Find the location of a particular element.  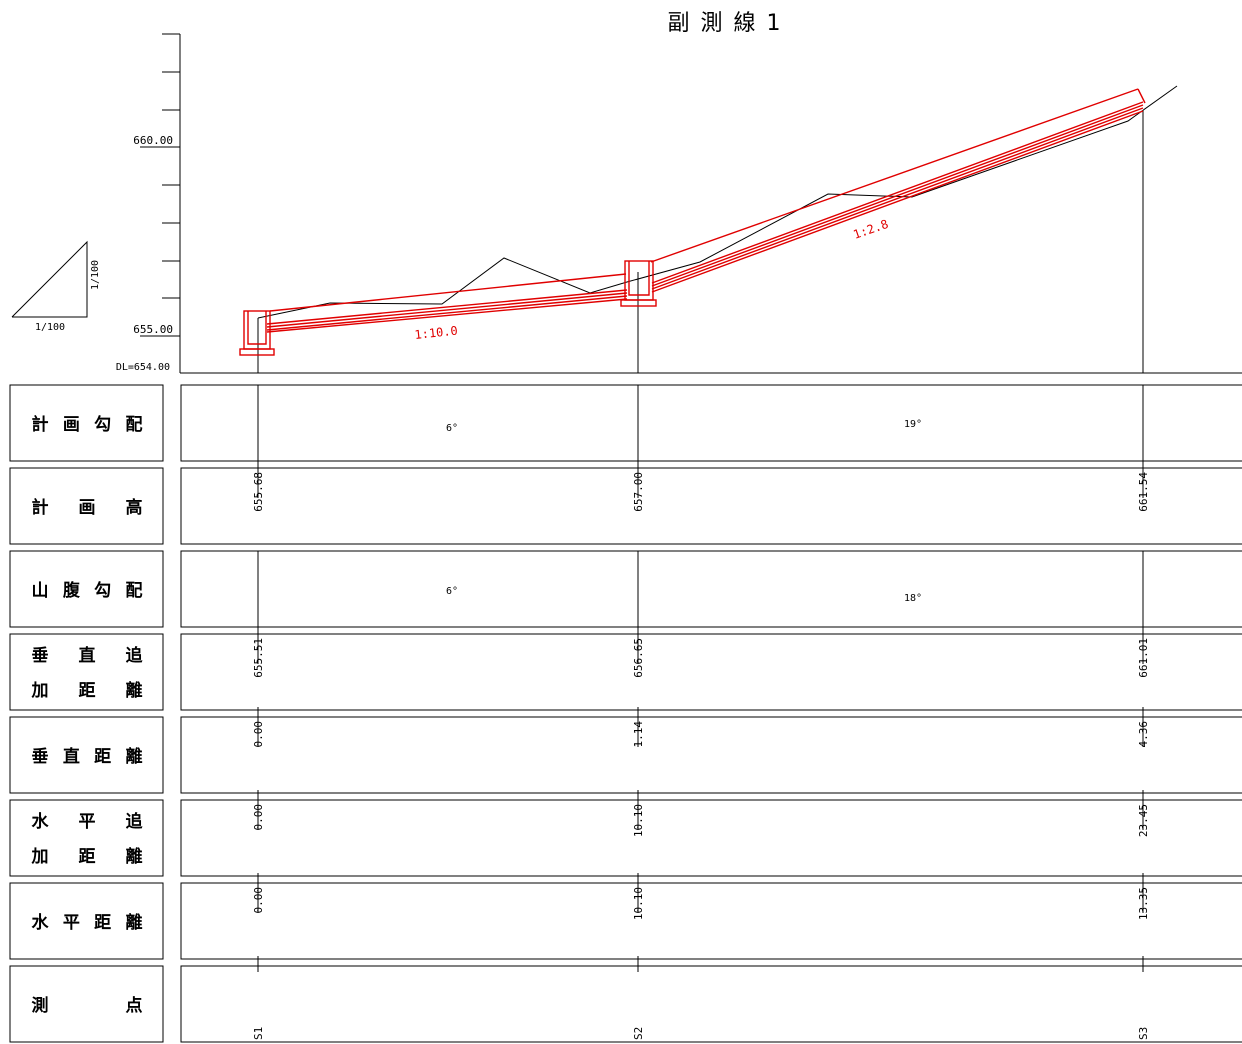

segment-gradient-value: 19° is located at coordinates (913, 424).